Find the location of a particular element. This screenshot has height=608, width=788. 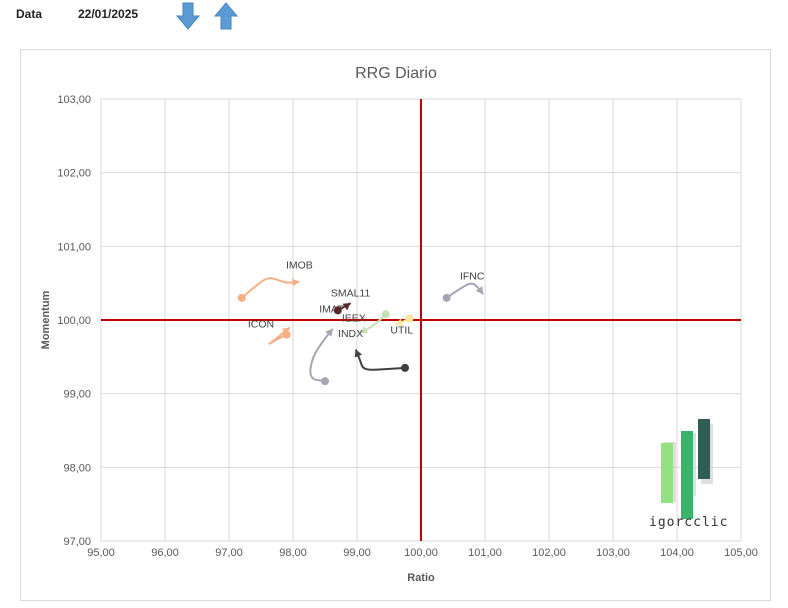

series-label: IEEX is located at coordinates (354, 318).